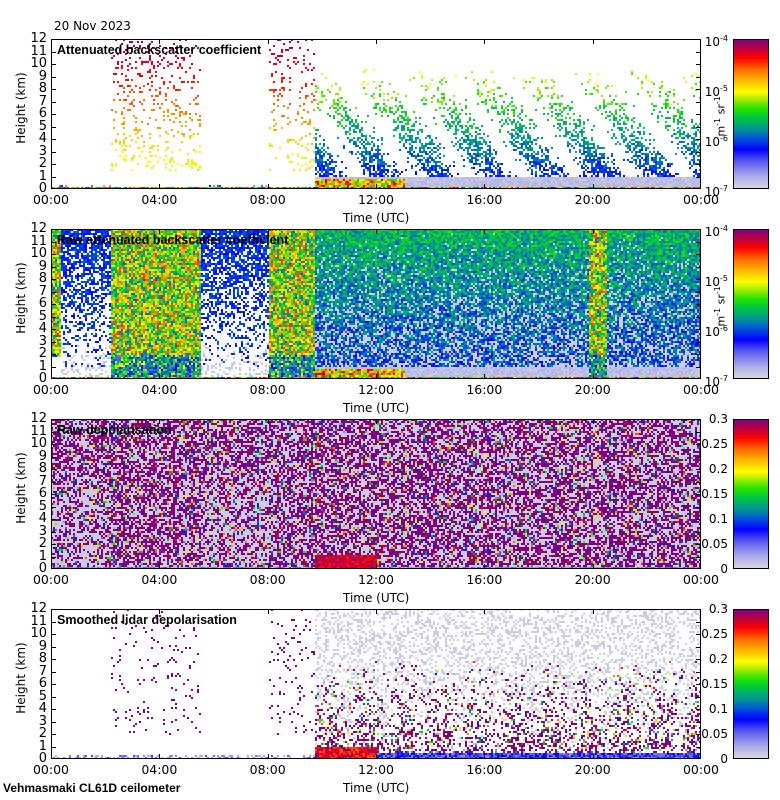  Describe the element at coordinates (42, 683) in the screenshot. I see `y-tick-label: 6` at that location.